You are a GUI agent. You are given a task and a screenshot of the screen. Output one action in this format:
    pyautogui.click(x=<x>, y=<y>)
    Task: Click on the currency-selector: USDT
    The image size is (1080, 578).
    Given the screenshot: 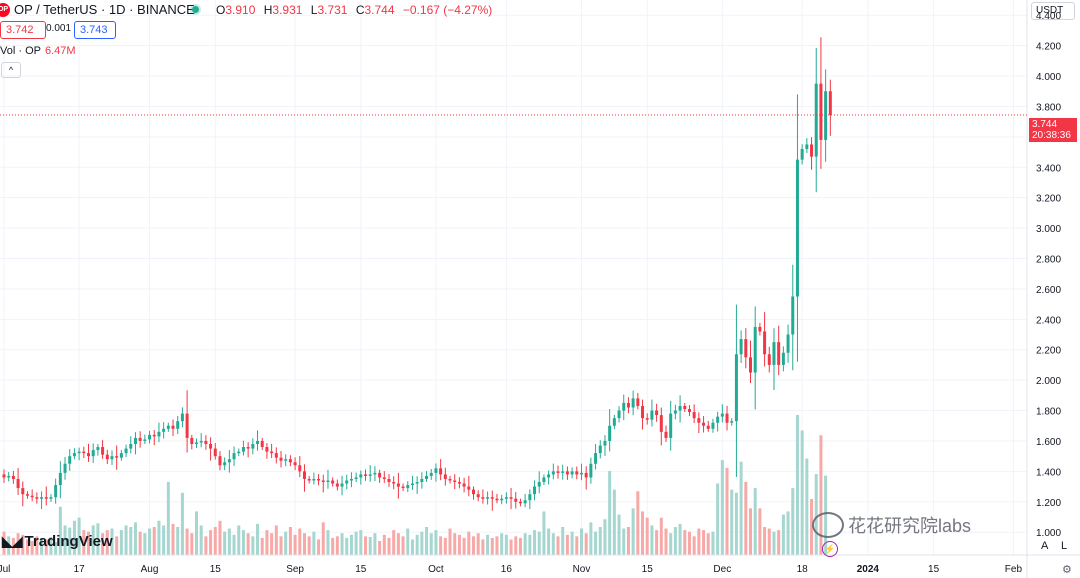 What is the action you would take?
    pyautogui.click(x=1053, y=11)
    